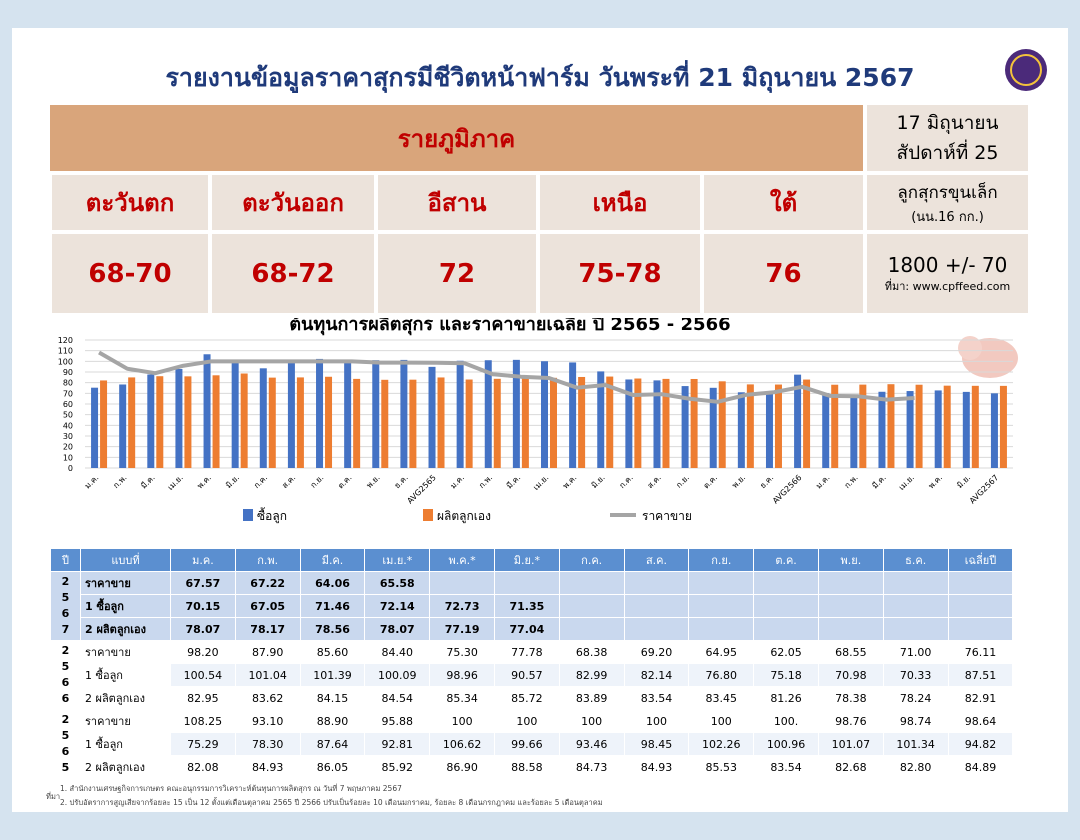 This screenshot has height=840, width=1080. What do you see at coordinates (462, 629) in the screenshot?
I see `table-cell: 77.19` at bounding box center [462, 629].